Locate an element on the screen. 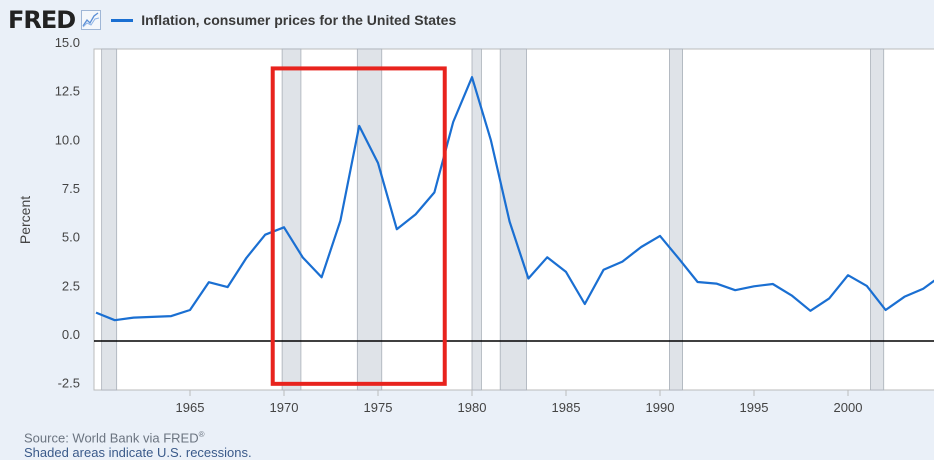 The height and width of the screenshot is (460, 934). y-tick-label: 0.0 is located at coordinates (71, 334).